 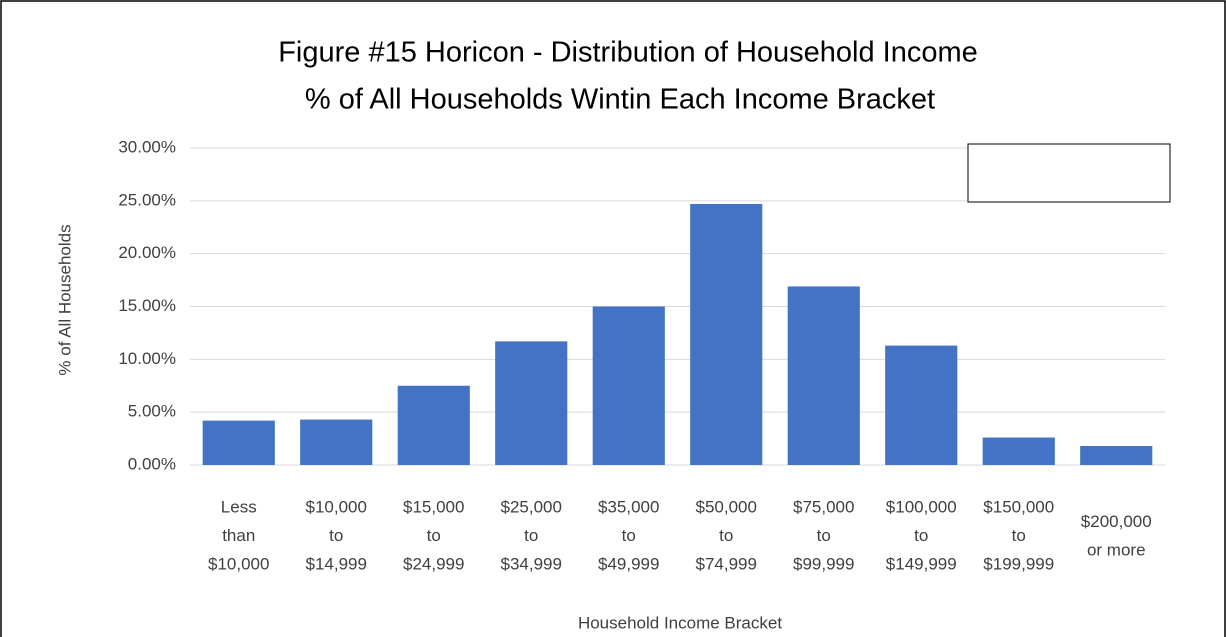 I want to click on x-tick-label-line: $34,999, so click(x=531, y=564).